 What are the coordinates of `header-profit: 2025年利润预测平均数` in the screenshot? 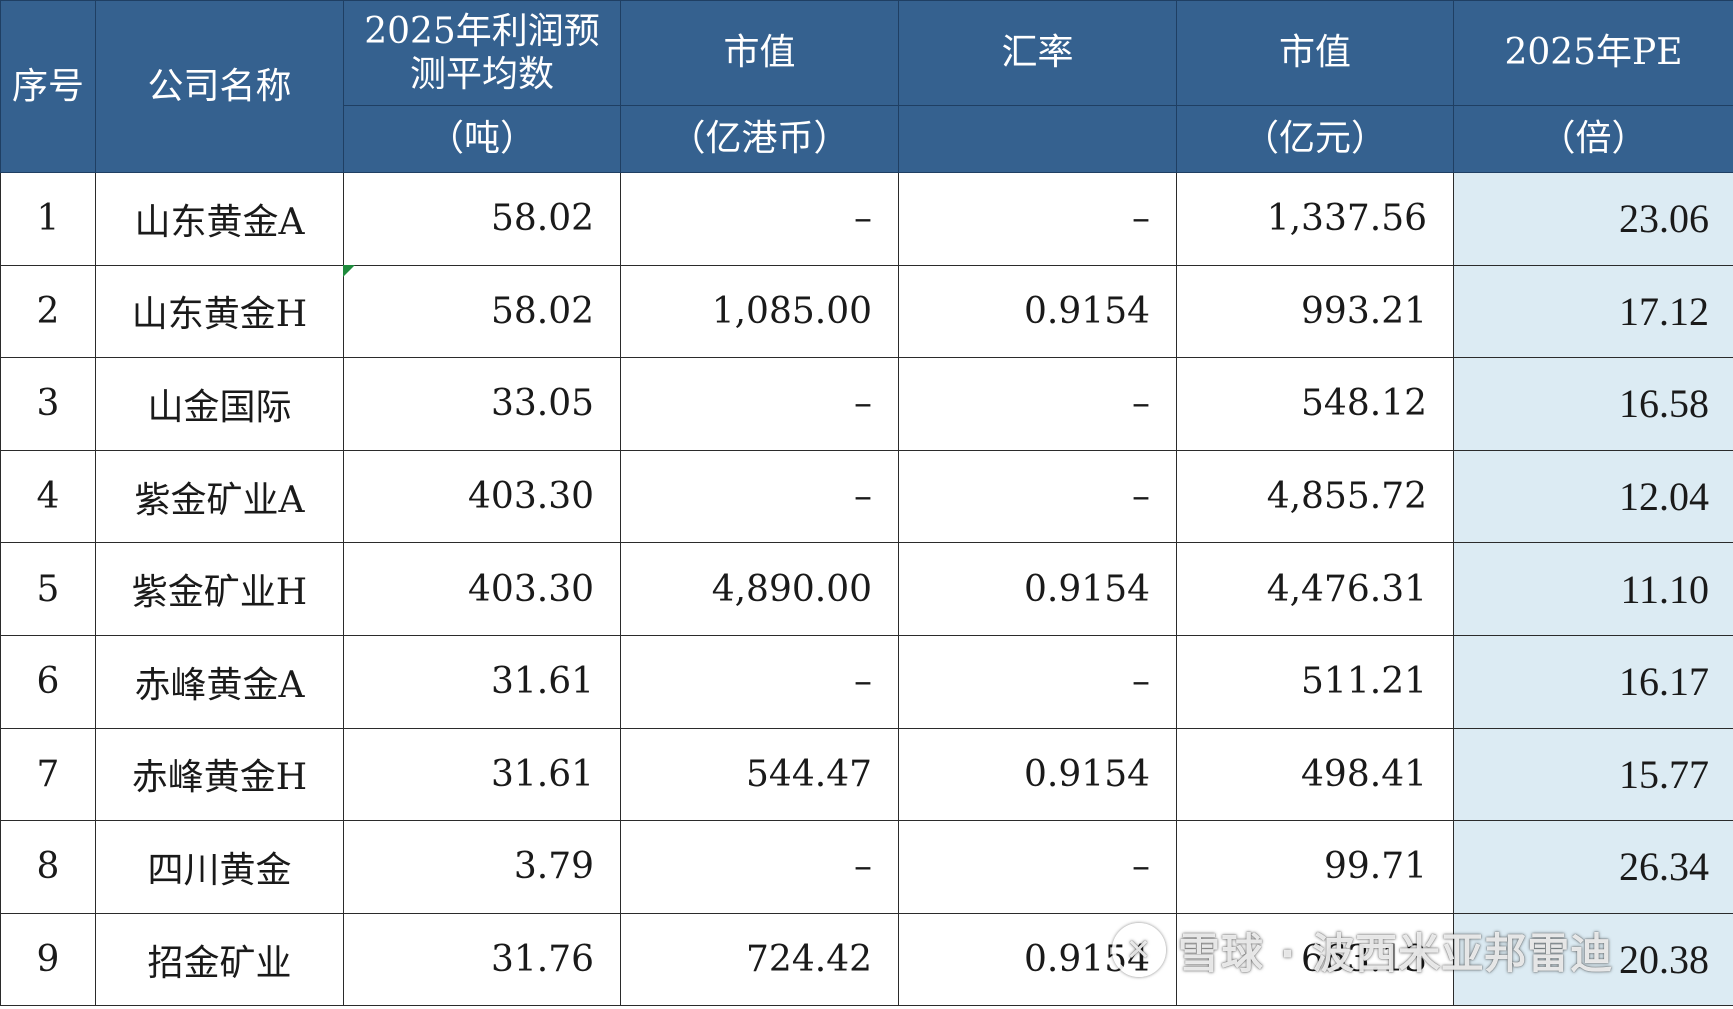 It's located at (482, 53).